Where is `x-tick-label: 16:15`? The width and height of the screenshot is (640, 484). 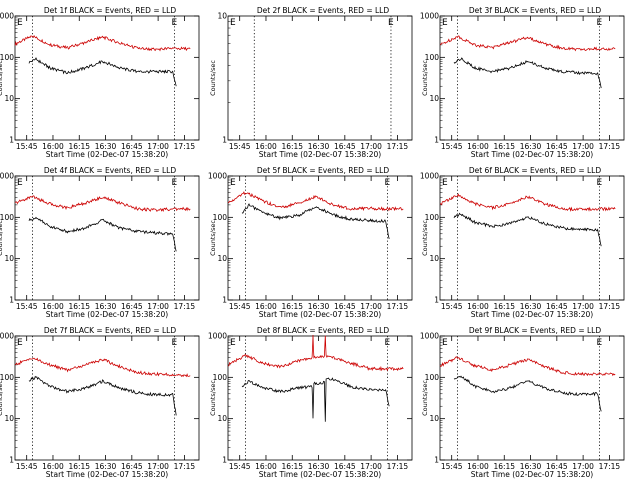 x-tick-label: 16:15 is located at coordinates (292, 306).